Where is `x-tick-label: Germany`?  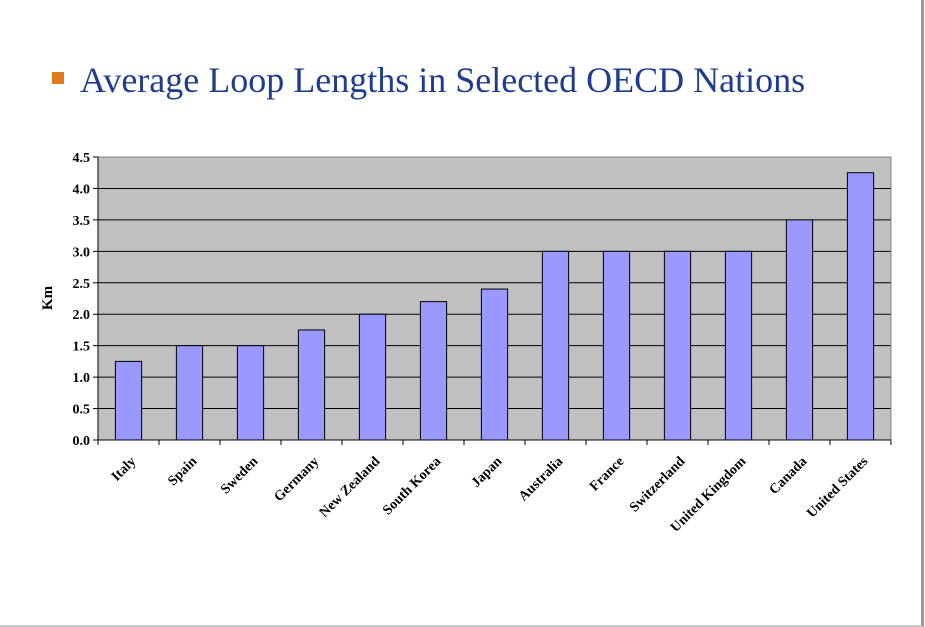 x-tick-label: Germany is located at coordinates (297, 479).